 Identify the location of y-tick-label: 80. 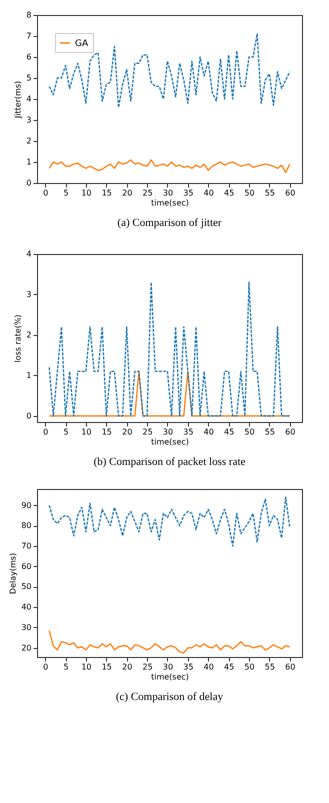
(26, 525).